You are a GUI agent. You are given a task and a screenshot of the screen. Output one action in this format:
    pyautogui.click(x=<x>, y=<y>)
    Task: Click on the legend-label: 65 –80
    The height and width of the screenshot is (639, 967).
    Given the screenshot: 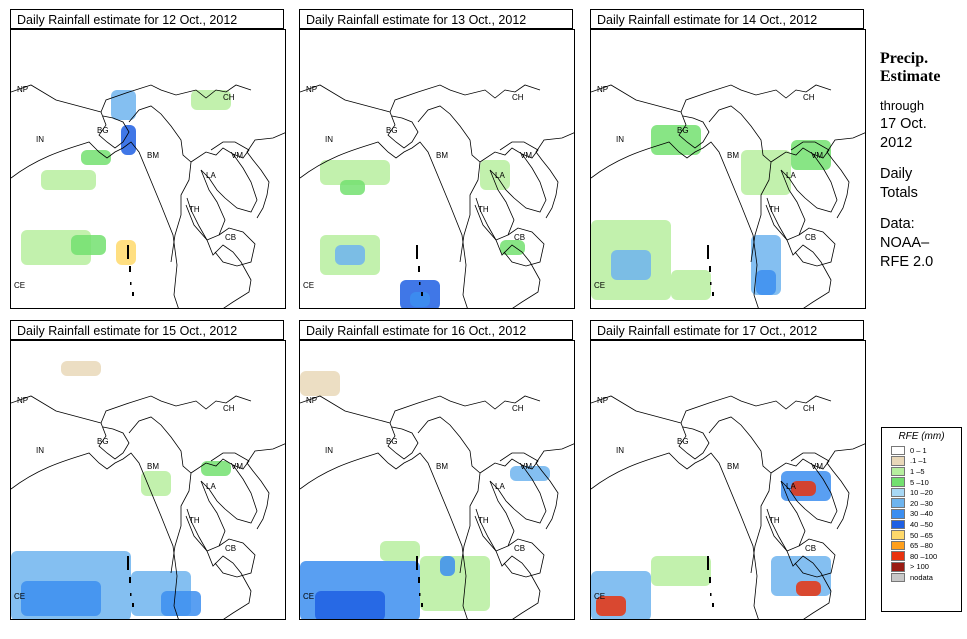 What is the action you would take?
    pyautogui.click(x=921, y=546)
    